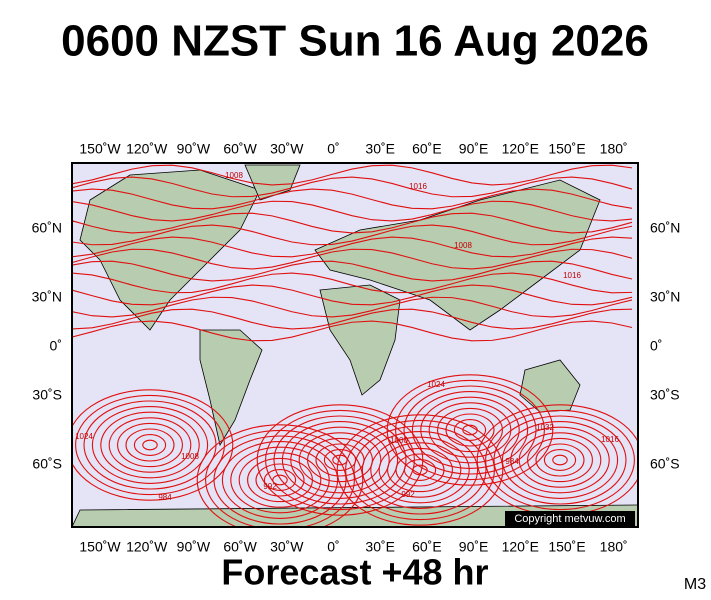 The height and width of the screenshot is (600, 711). Describe the element at coordinates (614, 149) in the screenshot. I see `lon-label: 180˚` at that location.